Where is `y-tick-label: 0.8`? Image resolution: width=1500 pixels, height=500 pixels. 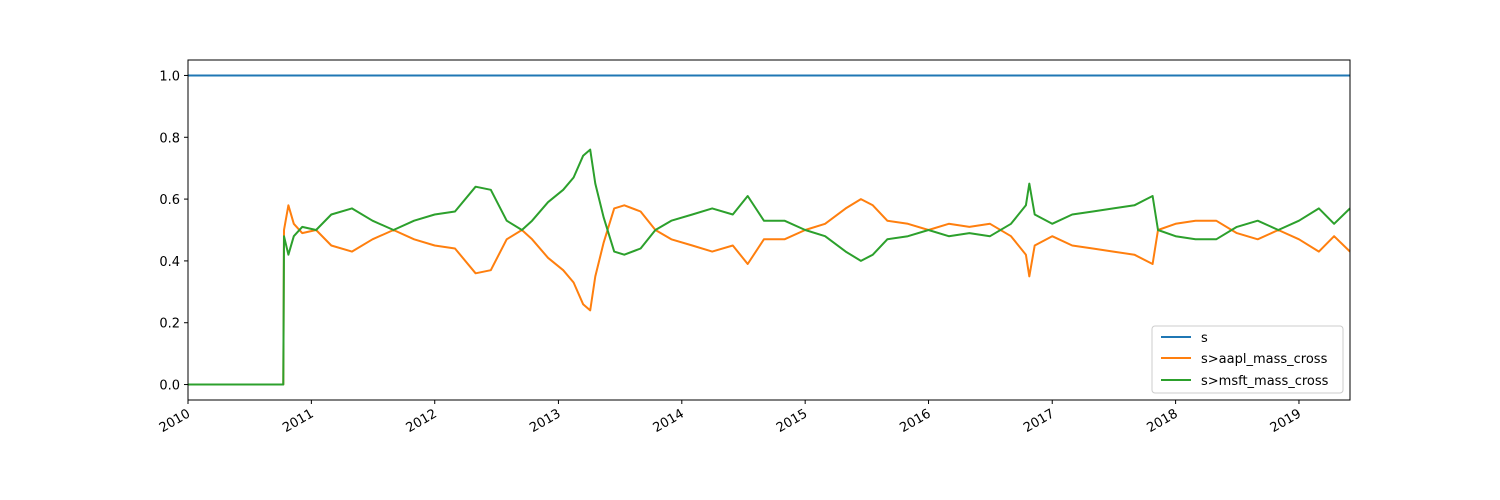
y-tick-label: 0.8 is located at coordinates (169, 138).